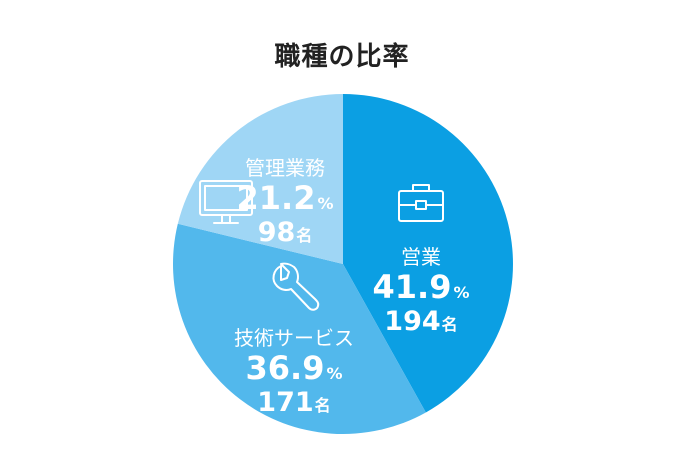 Image resolution: width=684 pixels, height=470 pixels. I want to click on slice-count-2: 98名, so click(285, 232).